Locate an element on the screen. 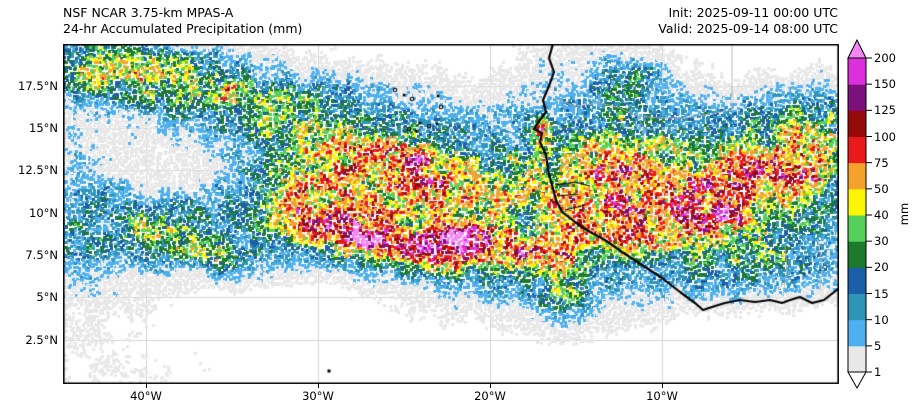  colorbar-tick-label: 150 is located at coordinates (885, 84).